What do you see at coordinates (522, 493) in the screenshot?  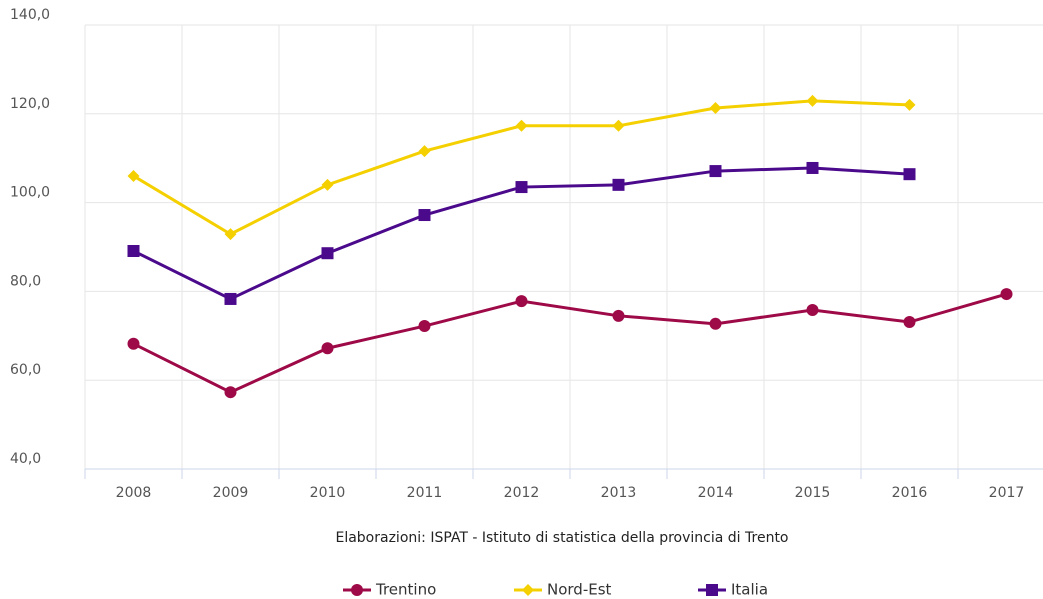 I see `x-tick-label: 2012` at bounding box center [522, 493].